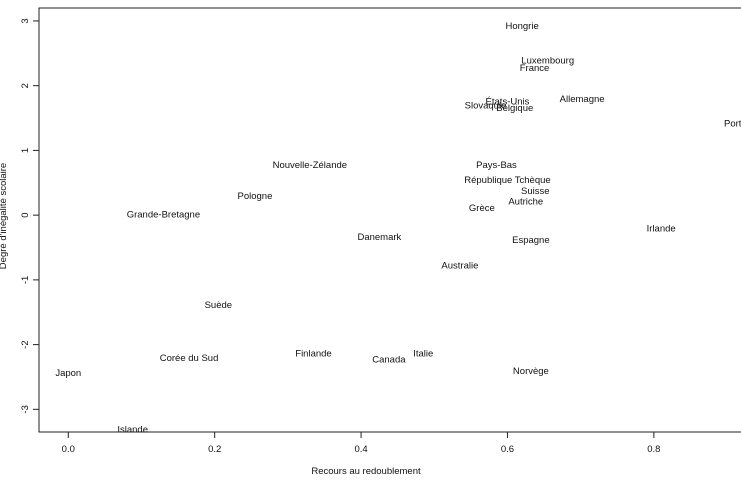 The image size is (741, 486). I want to click on point-label: Grèce, so click(482, 208).